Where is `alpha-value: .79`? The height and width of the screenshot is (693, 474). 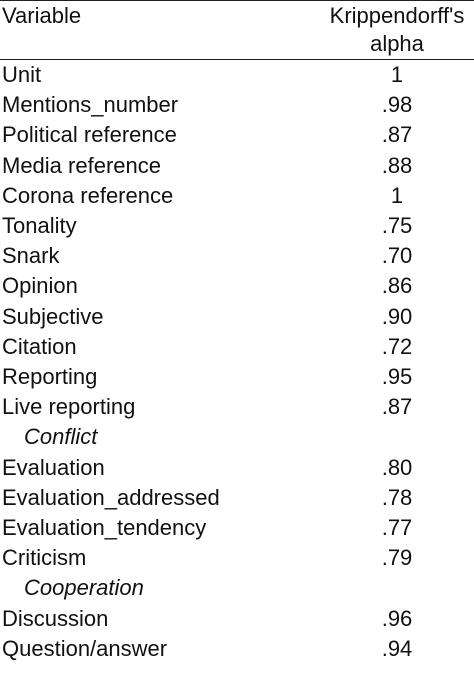
alpha-value: .79 is located at coordinates (397, 558).